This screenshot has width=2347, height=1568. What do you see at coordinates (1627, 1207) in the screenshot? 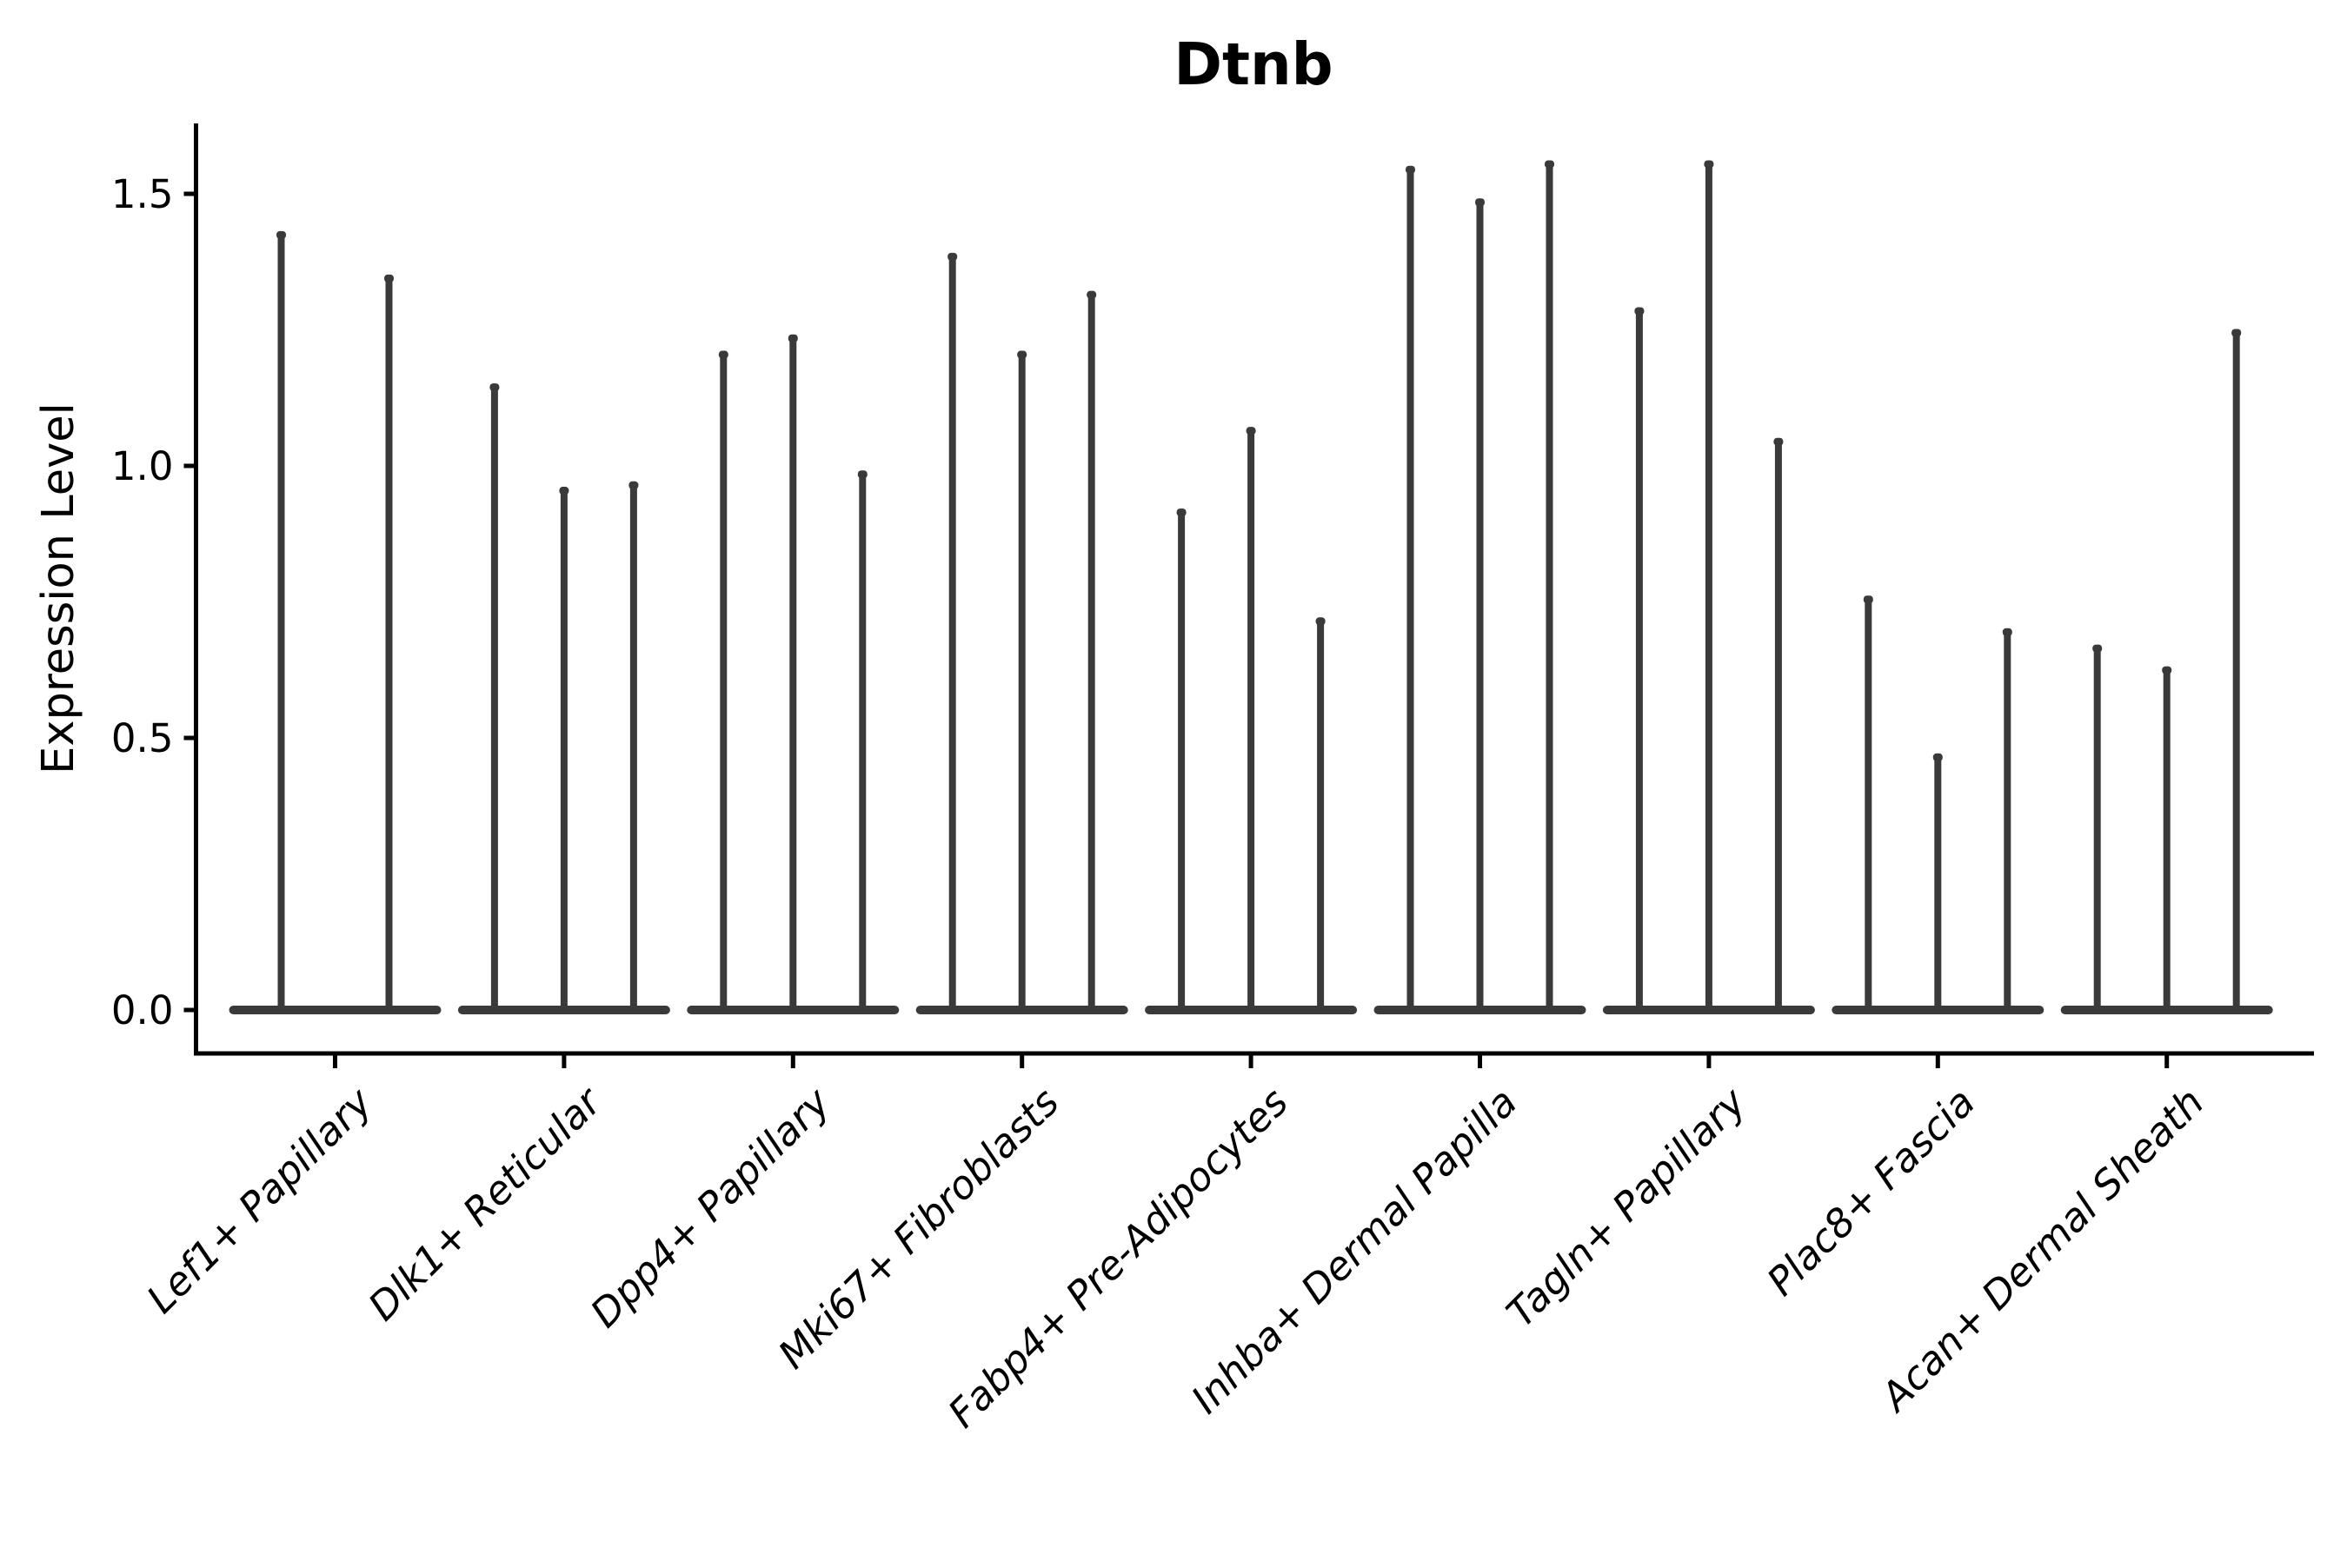
I see `x-tick-label: Tagln+ Papillary` at bounding box center [1627, 1207].